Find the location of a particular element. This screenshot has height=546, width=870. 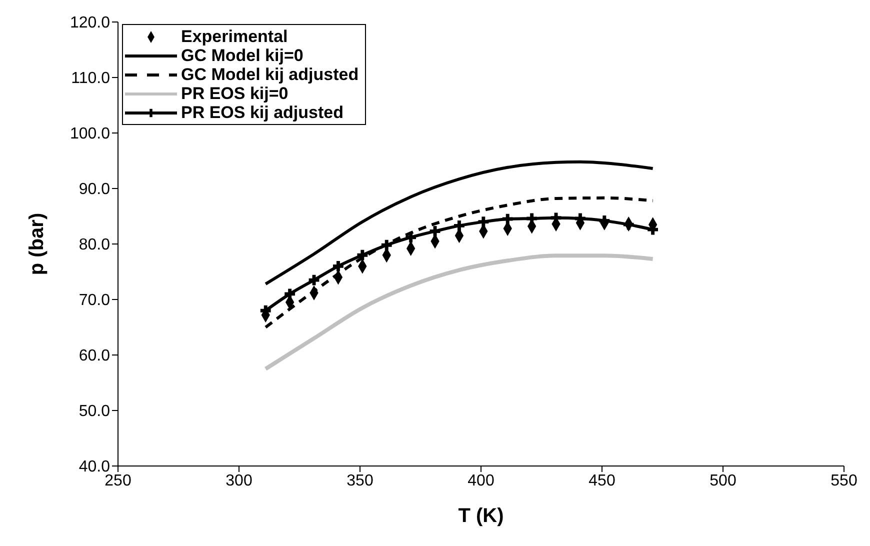

x-tick-label: 400 is located at coordinates (481, 481).